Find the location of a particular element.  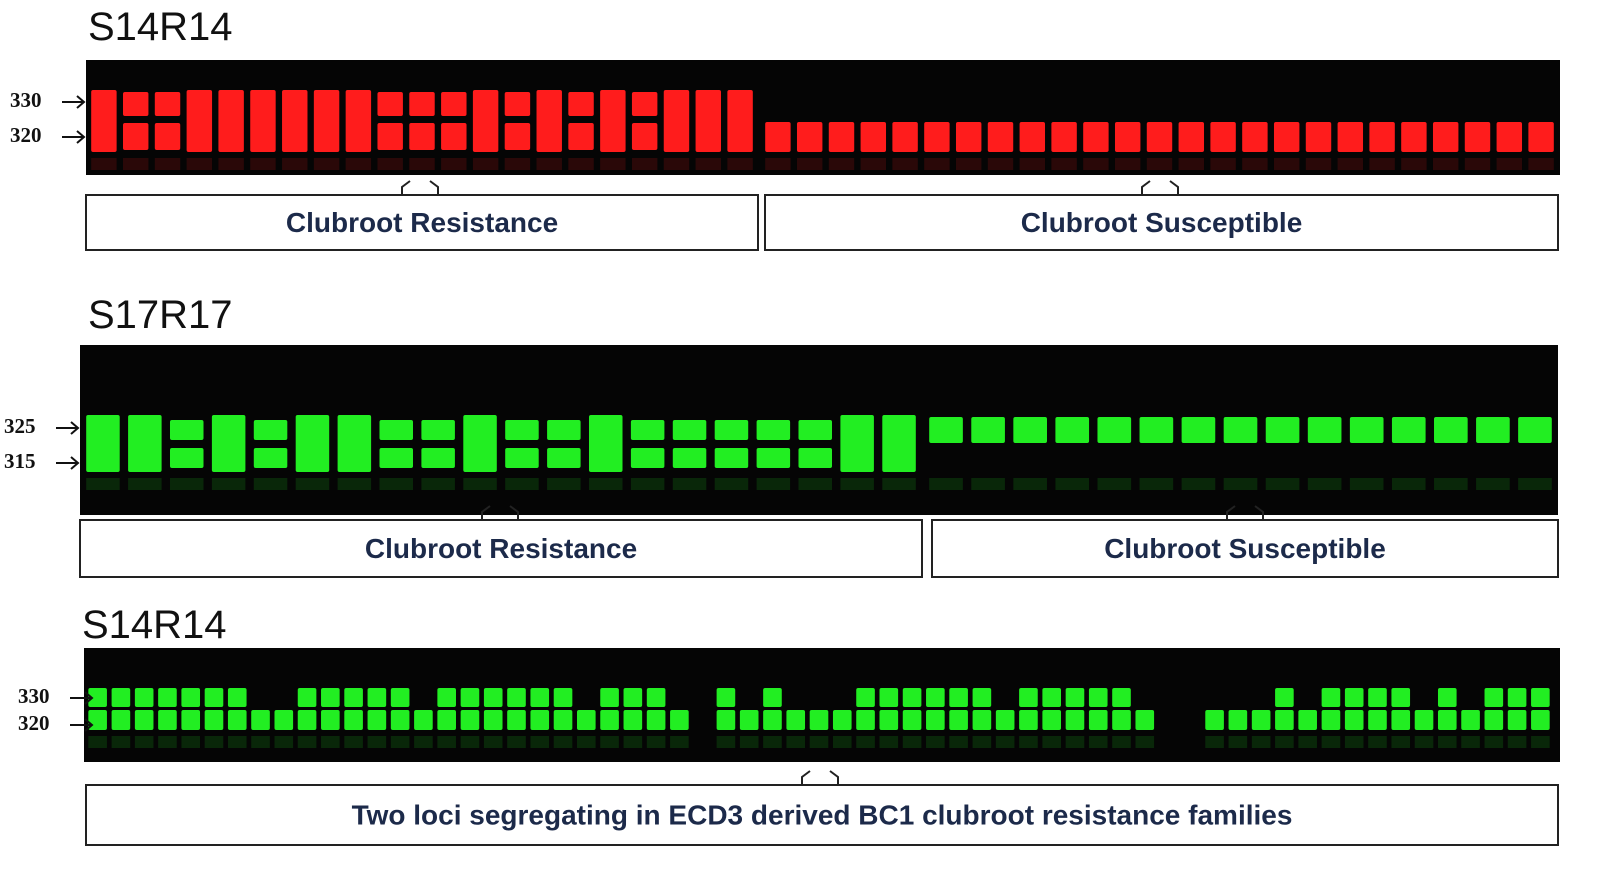

panel-title: S17R17 is located at coordinates (160, 315).